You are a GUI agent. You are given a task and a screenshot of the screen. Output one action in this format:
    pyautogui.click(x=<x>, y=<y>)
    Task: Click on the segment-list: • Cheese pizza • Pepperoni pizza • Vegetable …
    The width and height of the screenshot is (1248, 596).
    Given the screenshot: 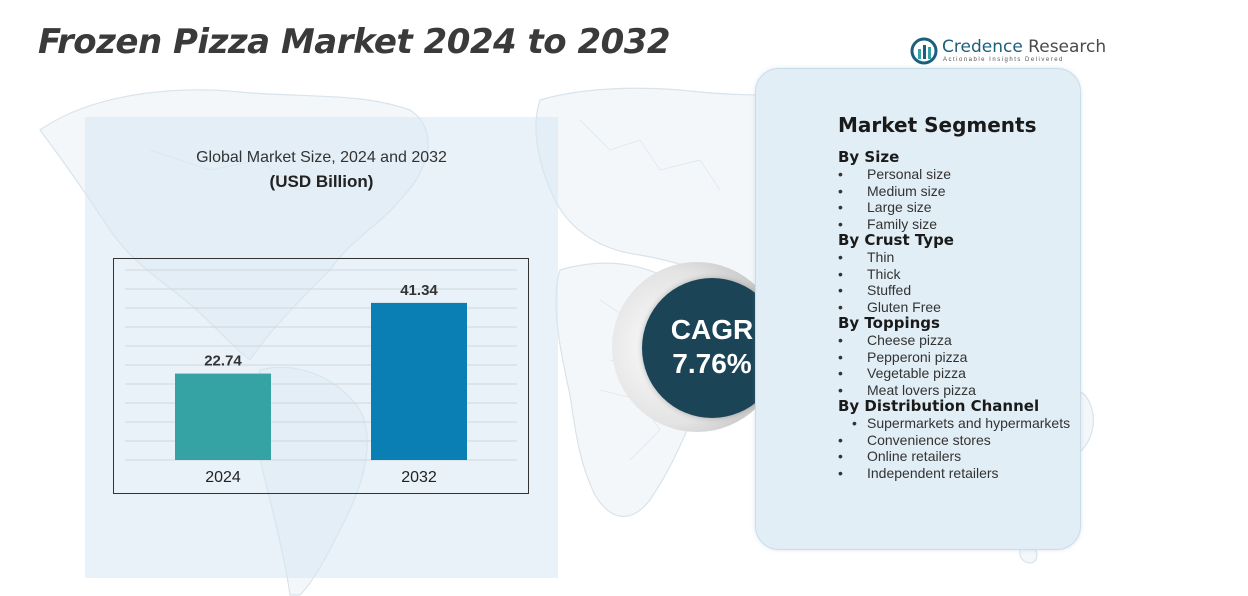 What is the action you would take?
    pyautogui.click(x=956, y=365)
    